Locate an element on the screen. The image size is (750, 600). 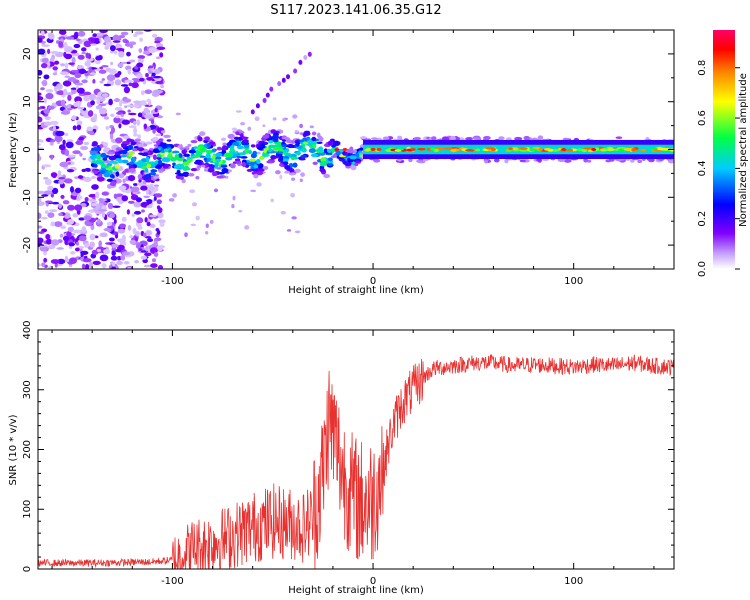
colorbar-tick-label: 0.0 is located at coordinates (702, 269).